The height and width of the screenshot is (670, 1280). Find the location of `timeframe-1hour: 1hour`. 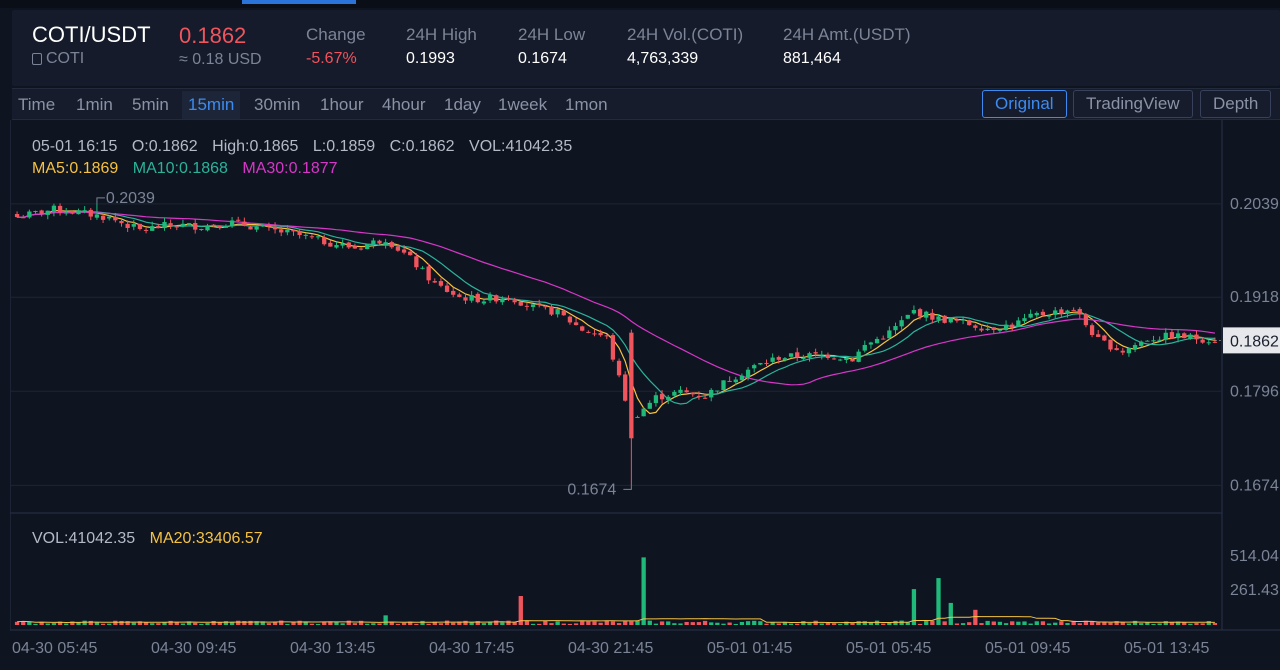

timeframe-1hour: 1hour is located at coordinates (342, 104).